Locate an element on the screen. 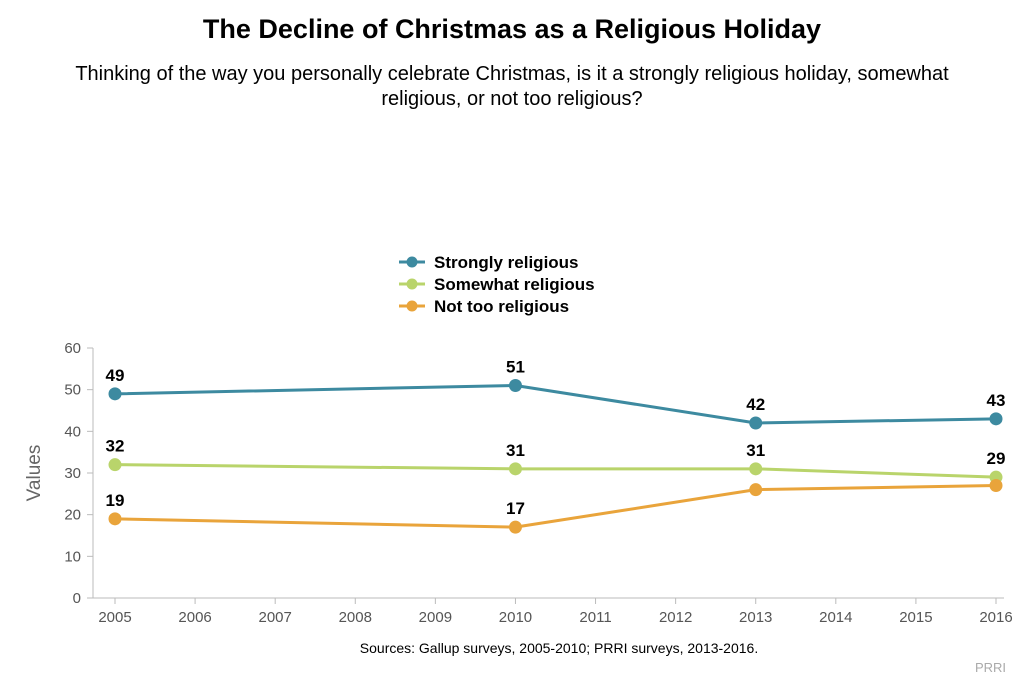 This screenshot has width=1024, height=683. x-tick-label: 2007 is located at coordinates (274, 617).